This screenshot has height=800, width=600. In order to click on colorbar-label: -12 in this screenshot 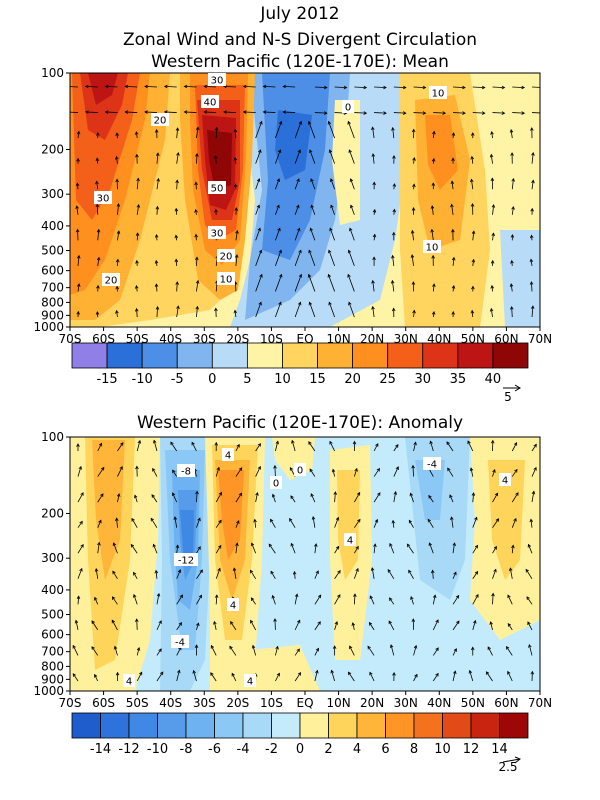, I will do `click(128, 749)`.